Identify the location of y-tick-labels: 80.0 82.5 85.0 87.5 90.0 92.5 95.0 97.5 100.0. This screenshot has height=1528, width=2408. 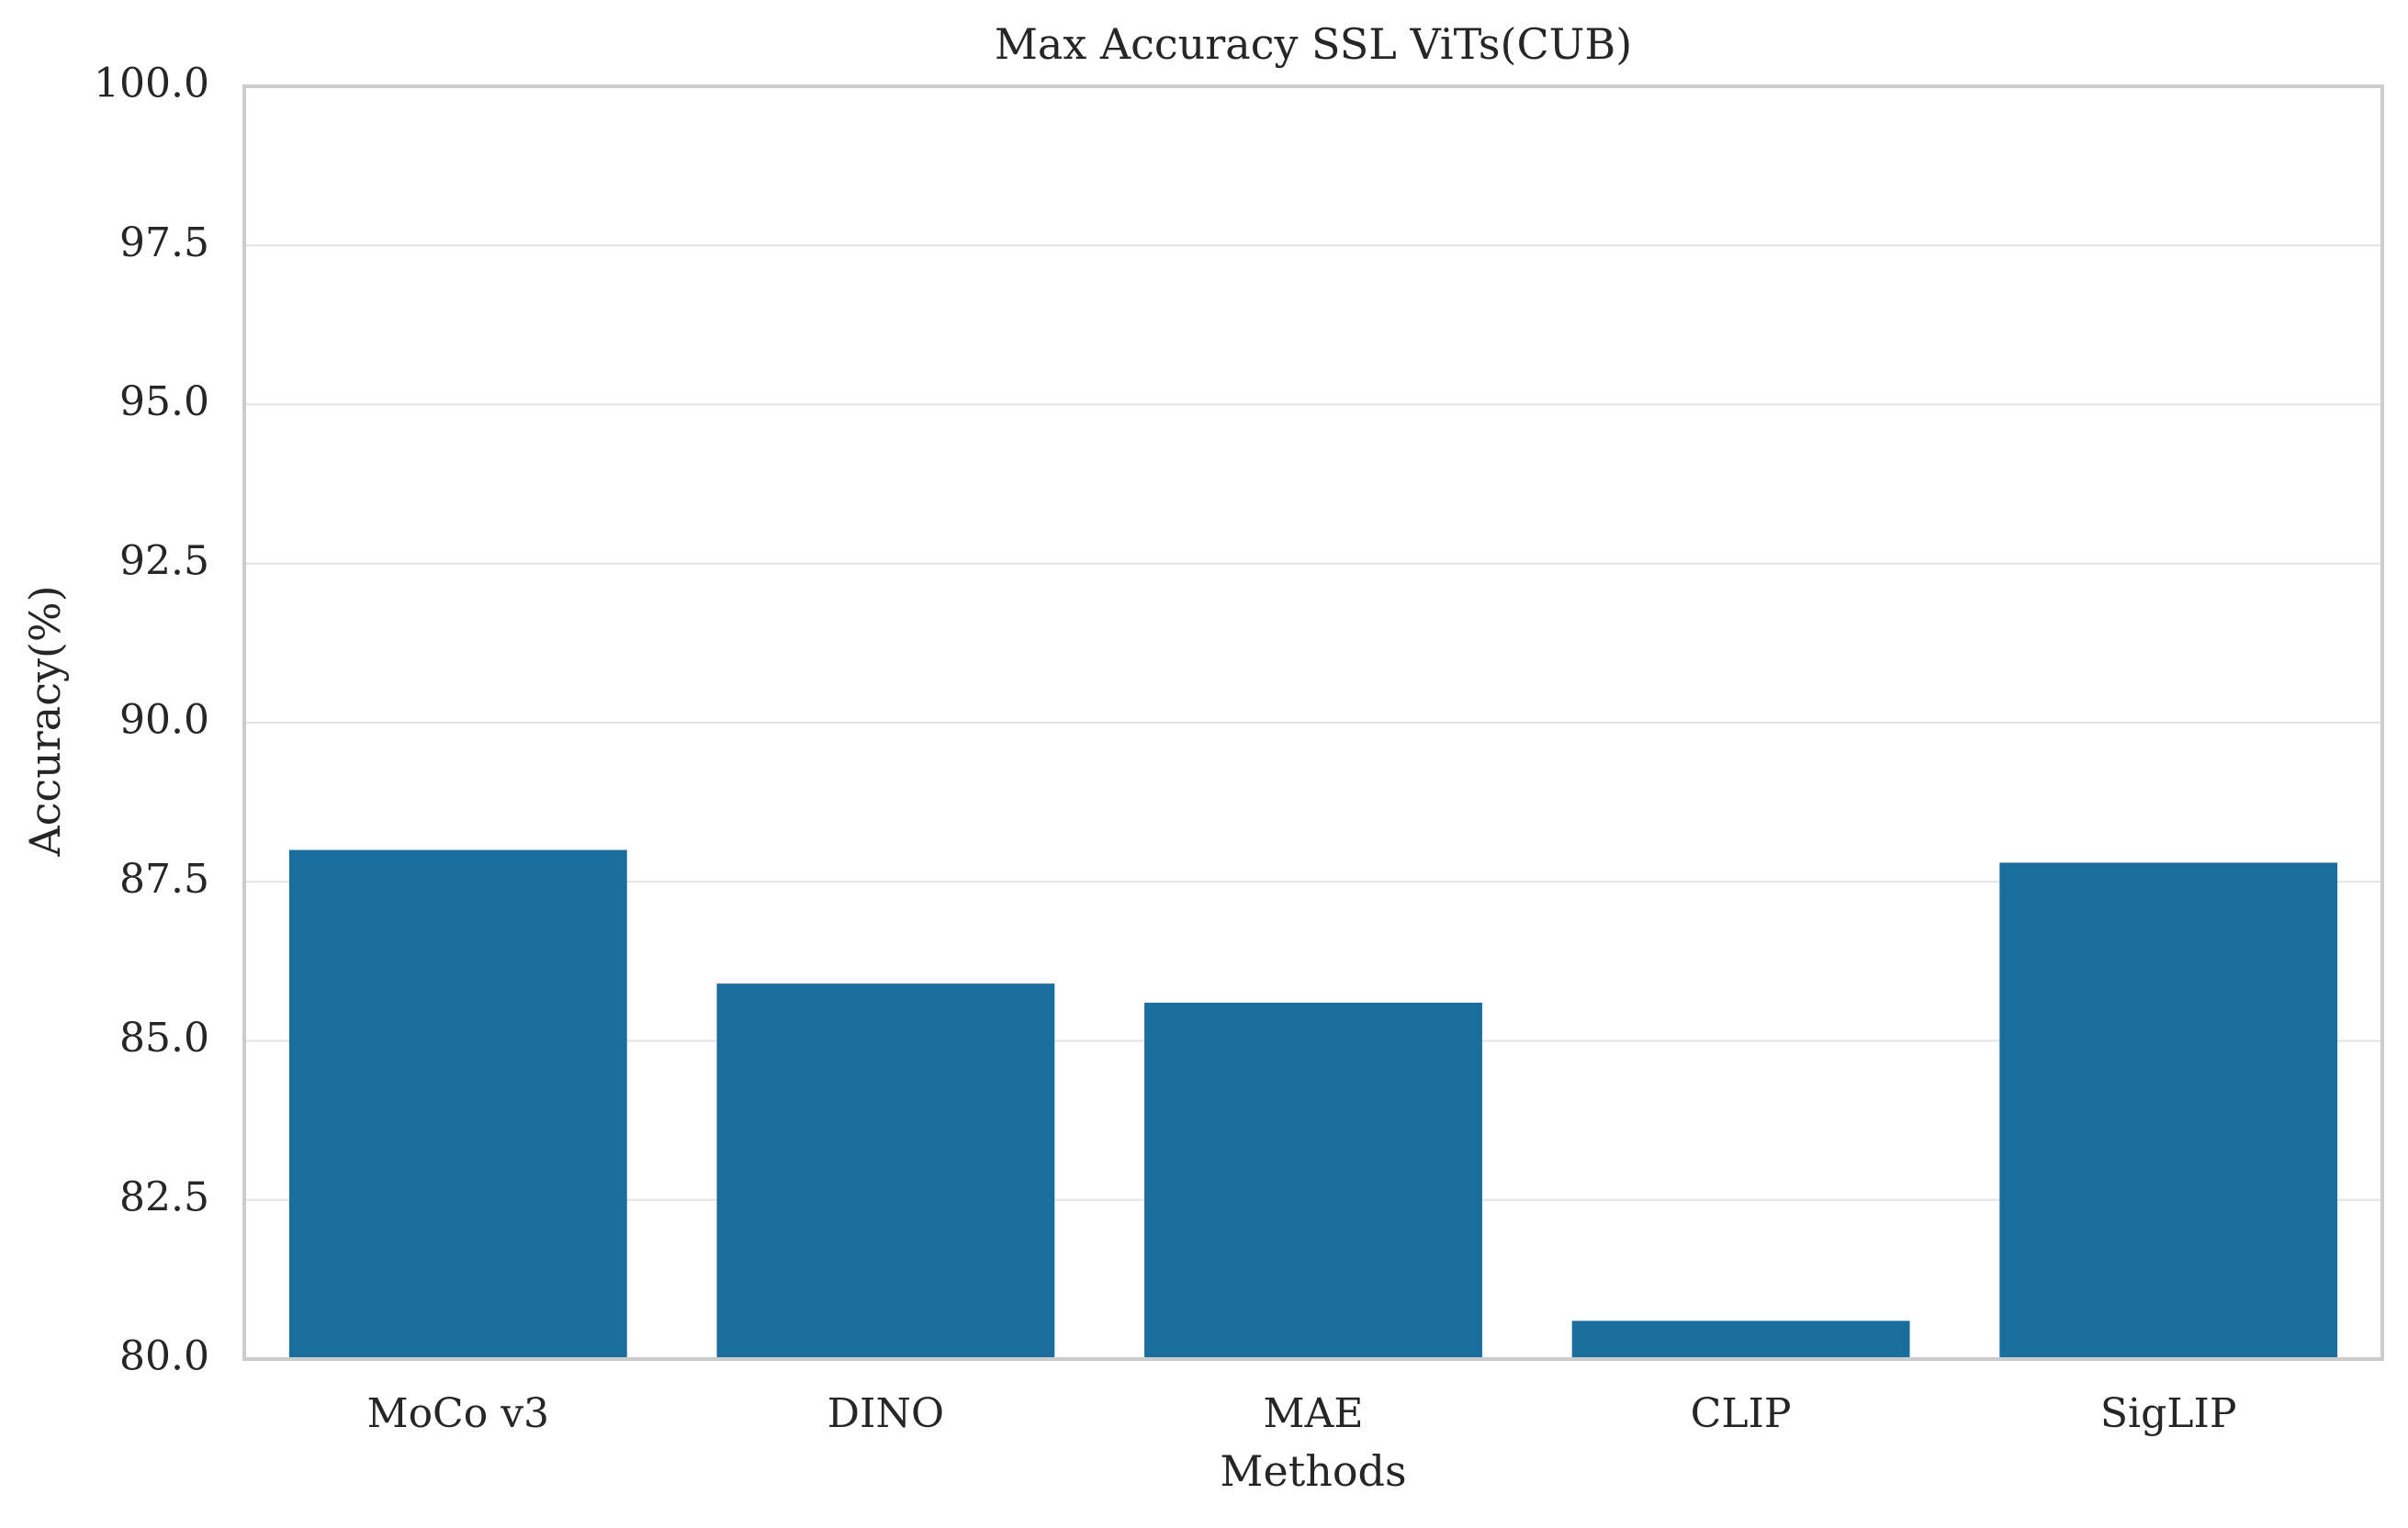
(152, 720).